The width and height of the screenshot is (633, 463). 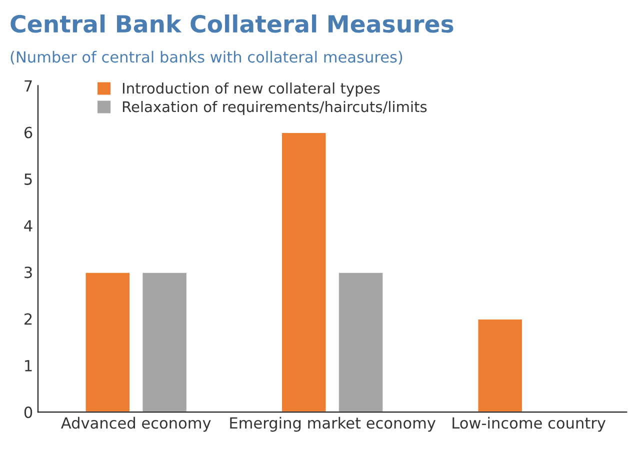 What do you see at coordinates (28, 132) in the screenshot?
I see `y-tick-label: 6` at bounding box center [28, 132].